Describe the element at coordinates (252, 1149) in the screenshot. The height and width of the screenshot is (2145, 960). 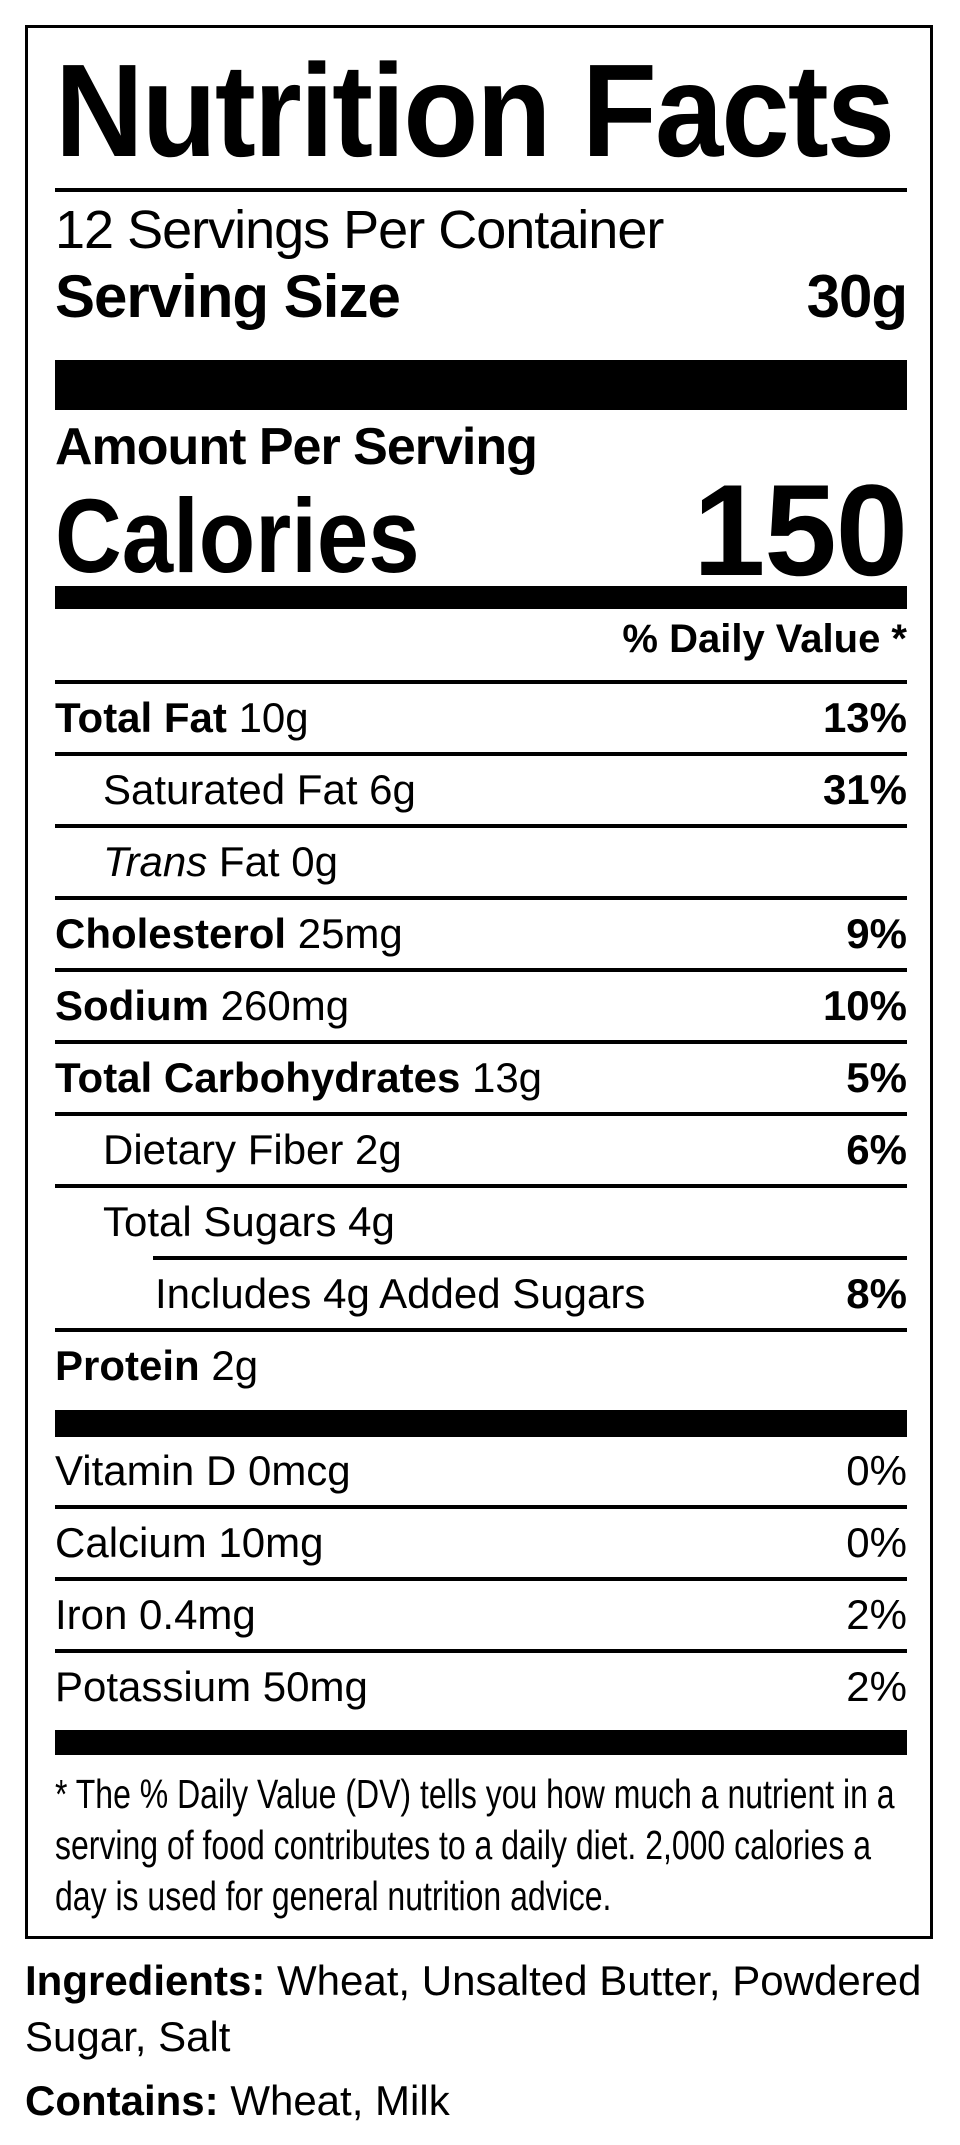
I see `nutrient-name: Dietary Fiber 2g` at that location.